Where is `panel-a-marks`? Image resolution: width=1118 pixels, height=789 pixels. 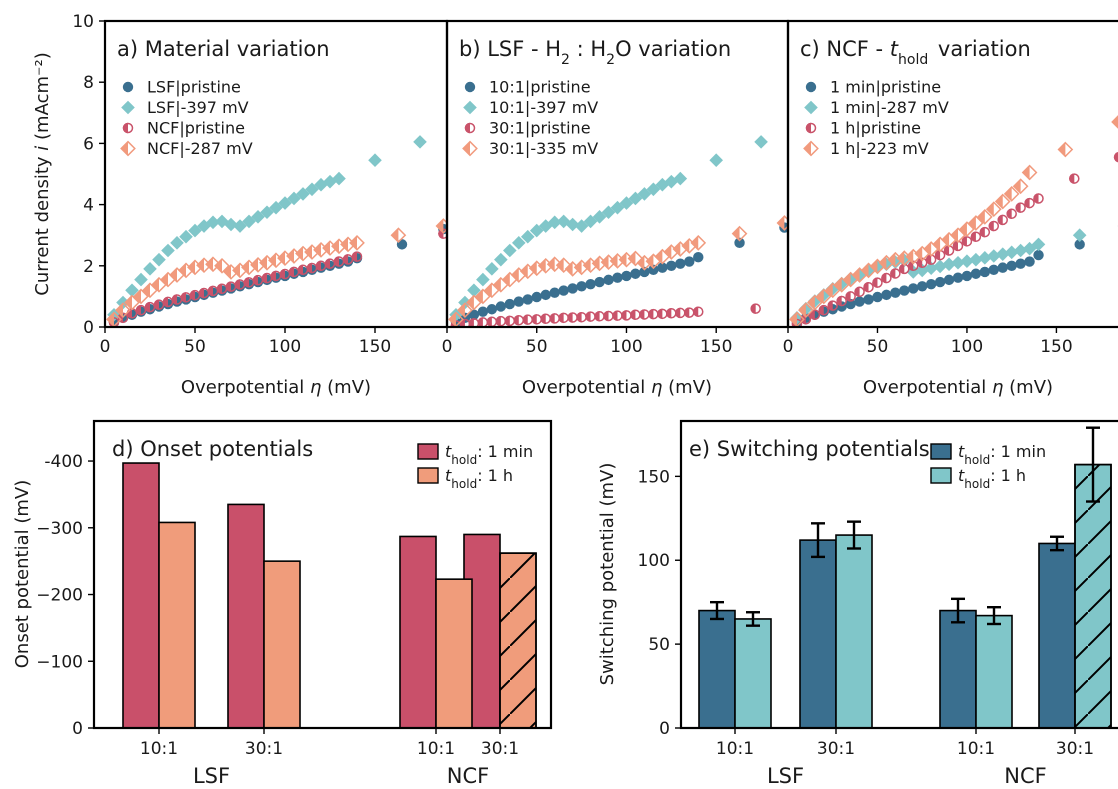
panel-a-marks is located at coordinates (276, 231).